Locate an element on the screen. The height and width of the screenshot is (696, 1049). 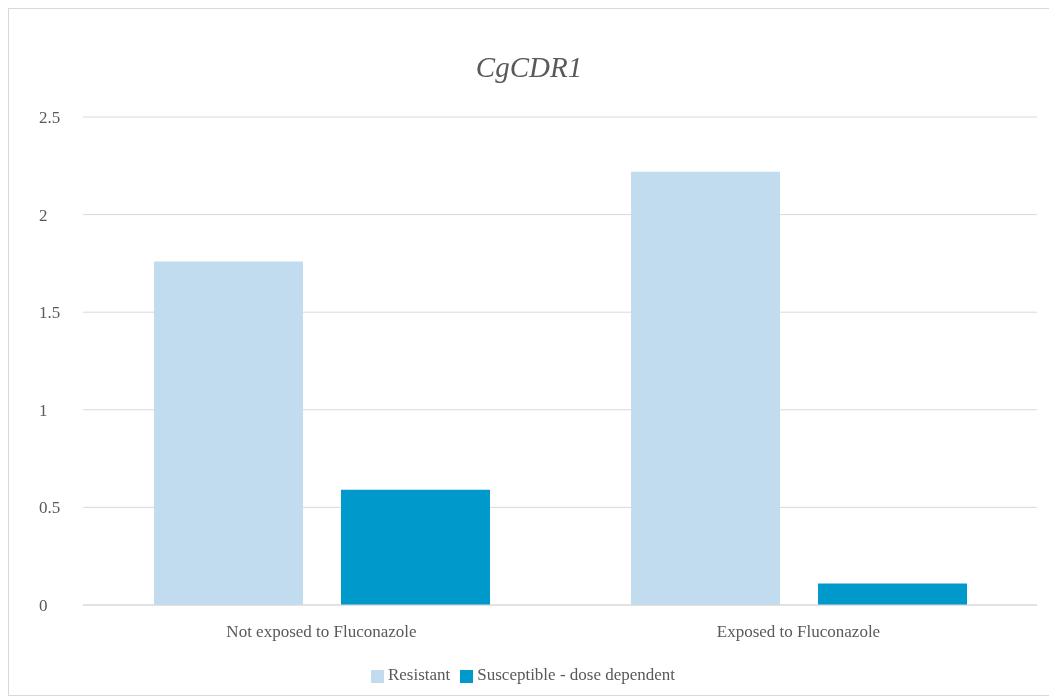
y-tick-label: 2 is located at coordinates (43, 215).